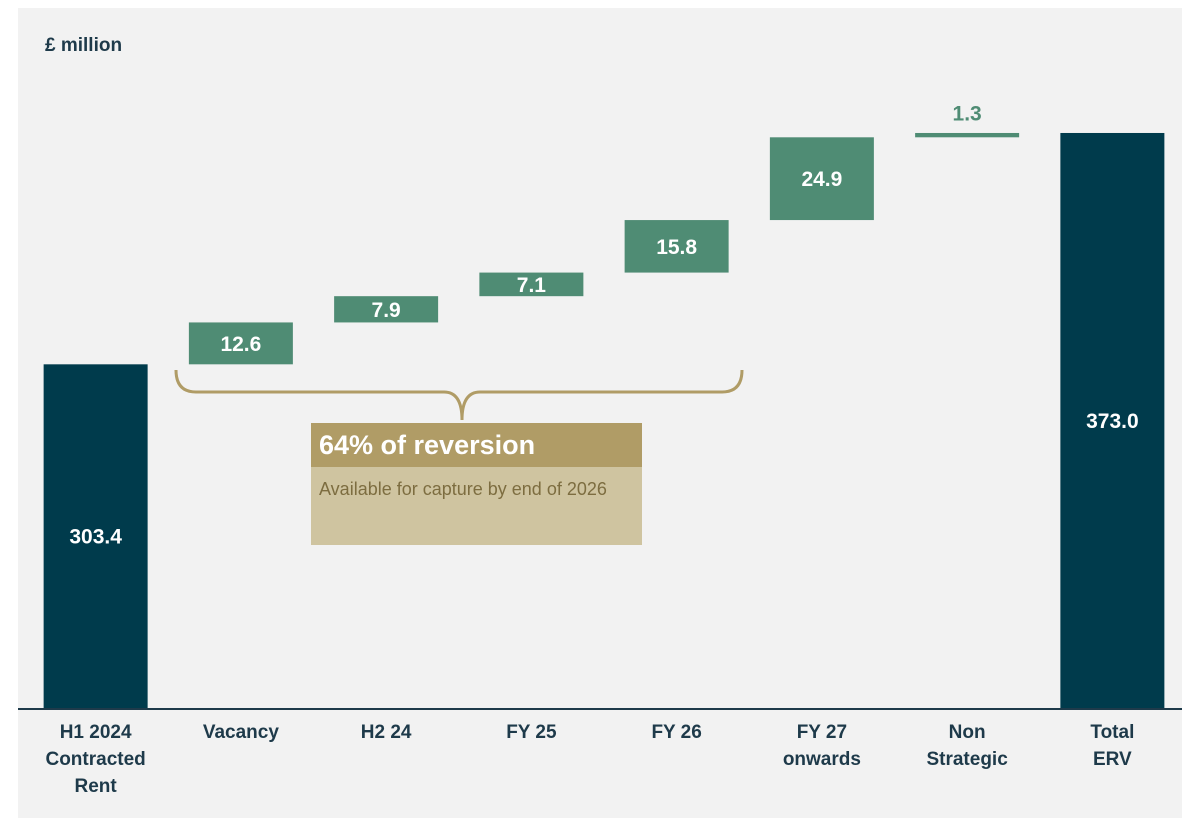  I want to click on bracket, so click(459, 395).